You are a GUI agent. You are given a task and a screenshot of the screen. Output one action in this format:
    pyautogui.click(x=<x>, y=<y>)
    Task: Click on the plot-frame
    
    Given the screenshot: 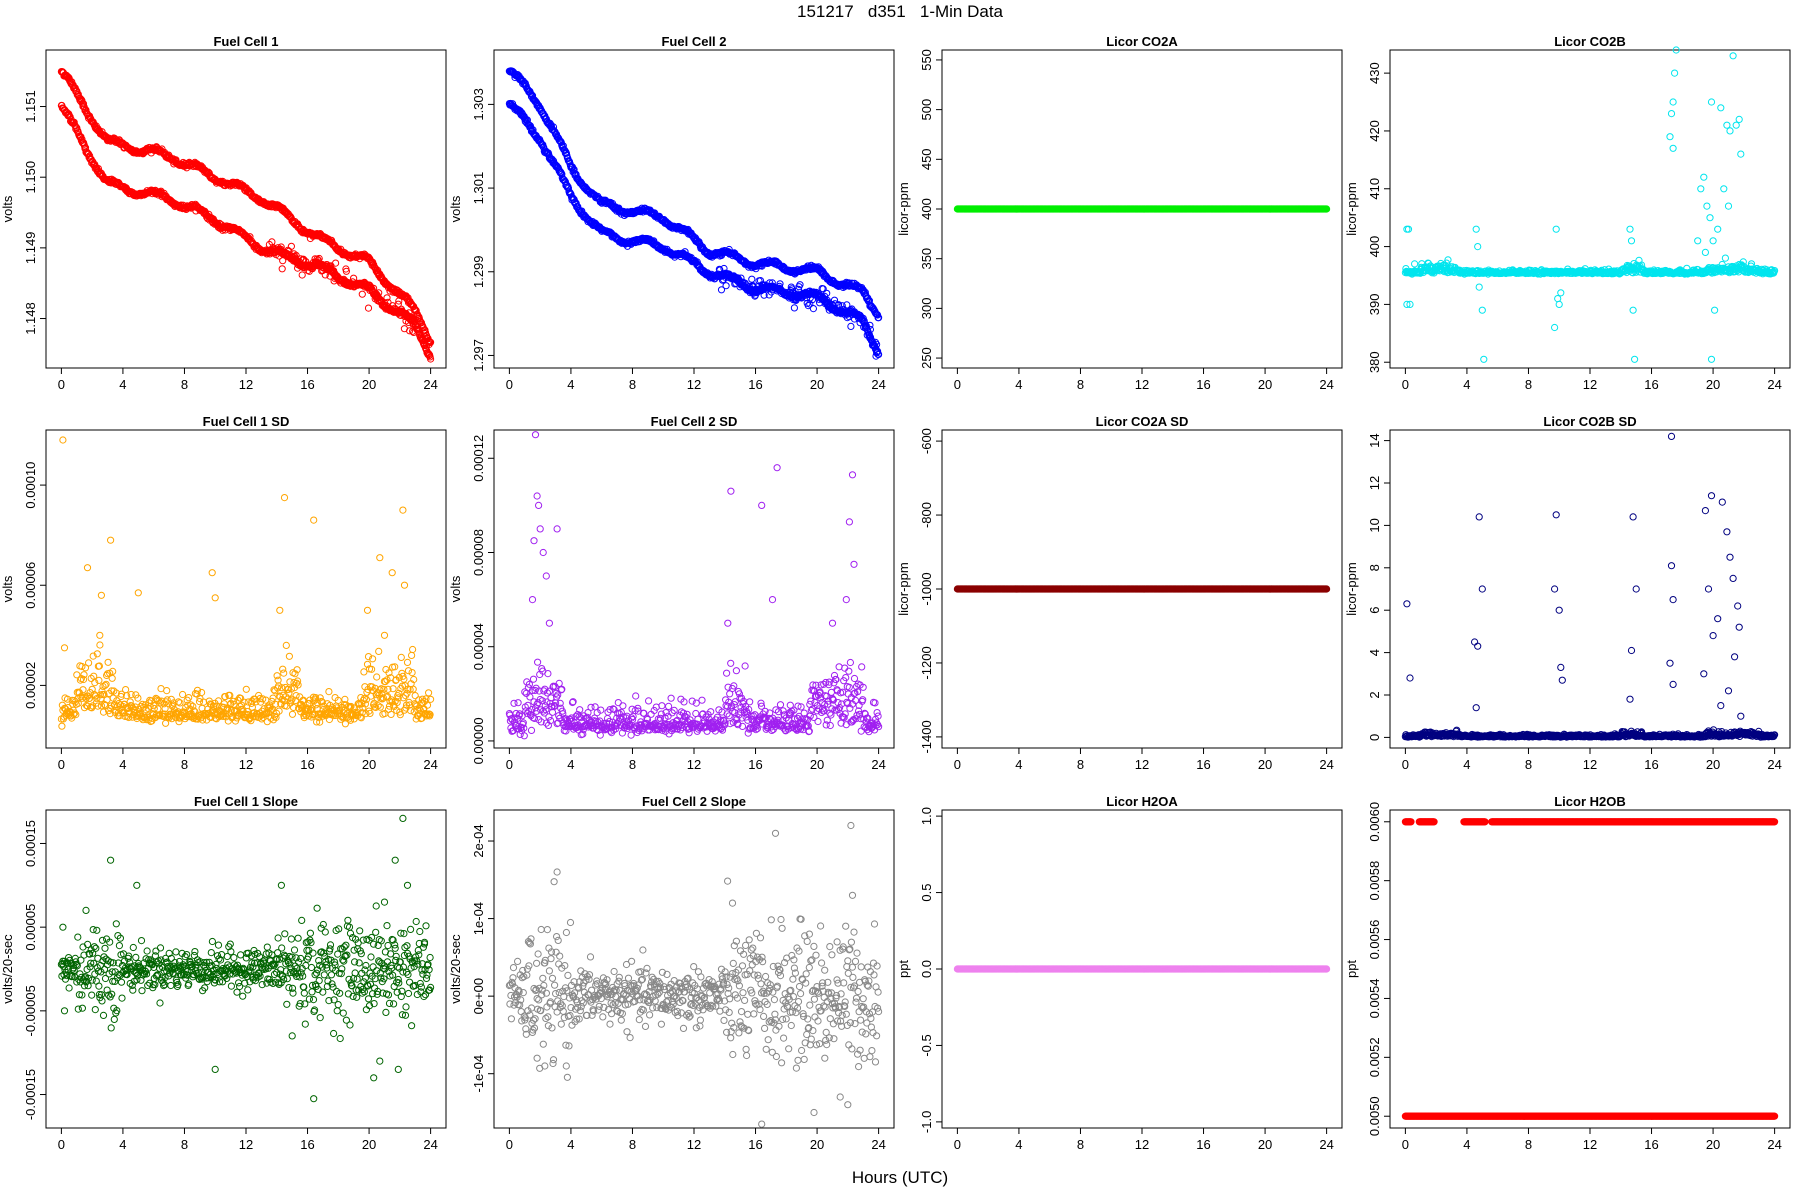 What is the action you would take?
    pyautogui.click(x=694, y=209)
    